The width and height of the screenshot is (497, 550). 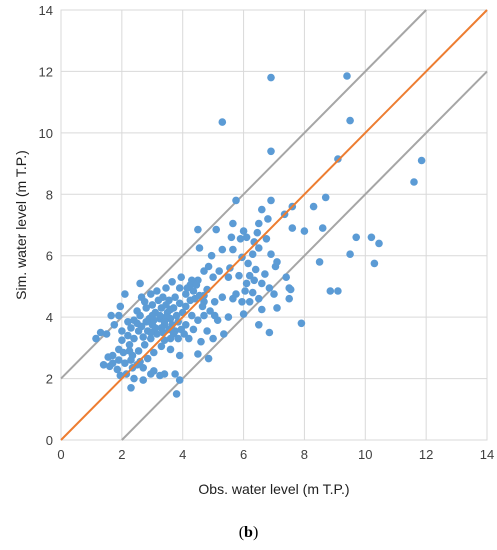 I want to click on y-tick-label: 8, so click(x=49, y=194).